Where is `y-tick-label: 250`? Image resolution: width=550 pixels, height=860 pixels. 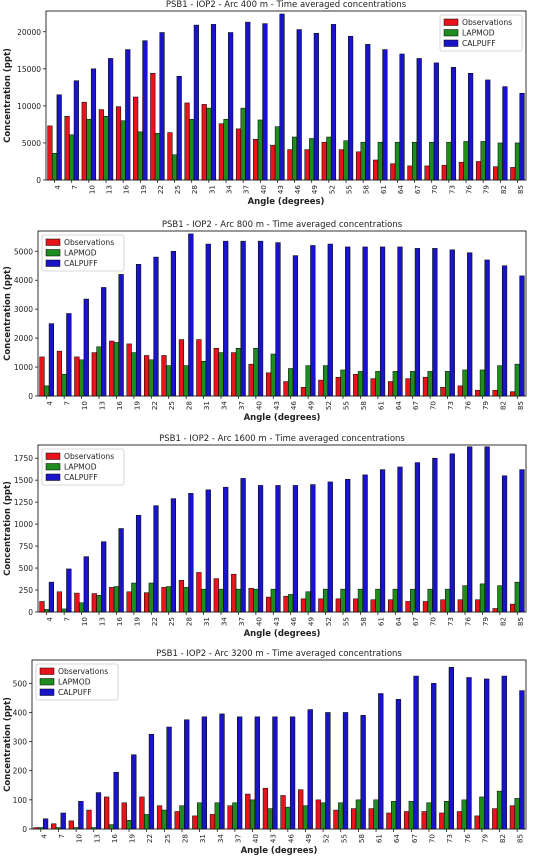 y-tick-label: 250 is located at coordinates (26, 590).